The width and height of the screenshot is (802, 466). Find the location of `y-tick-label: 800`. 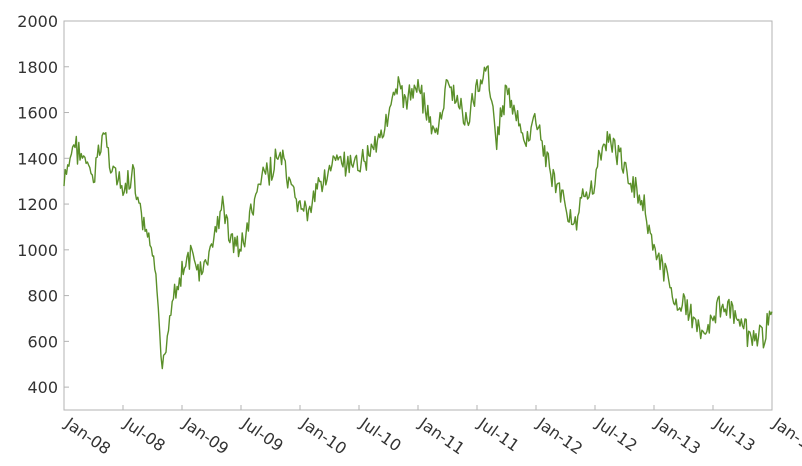

y-tick-label: 800 is located at coordinates (42, 296).